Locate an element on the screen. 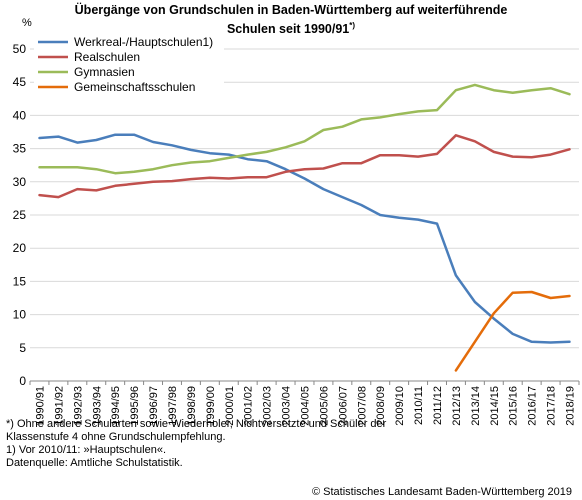  x-tick-label: 2007/08 is located at coordinates (362, 406).